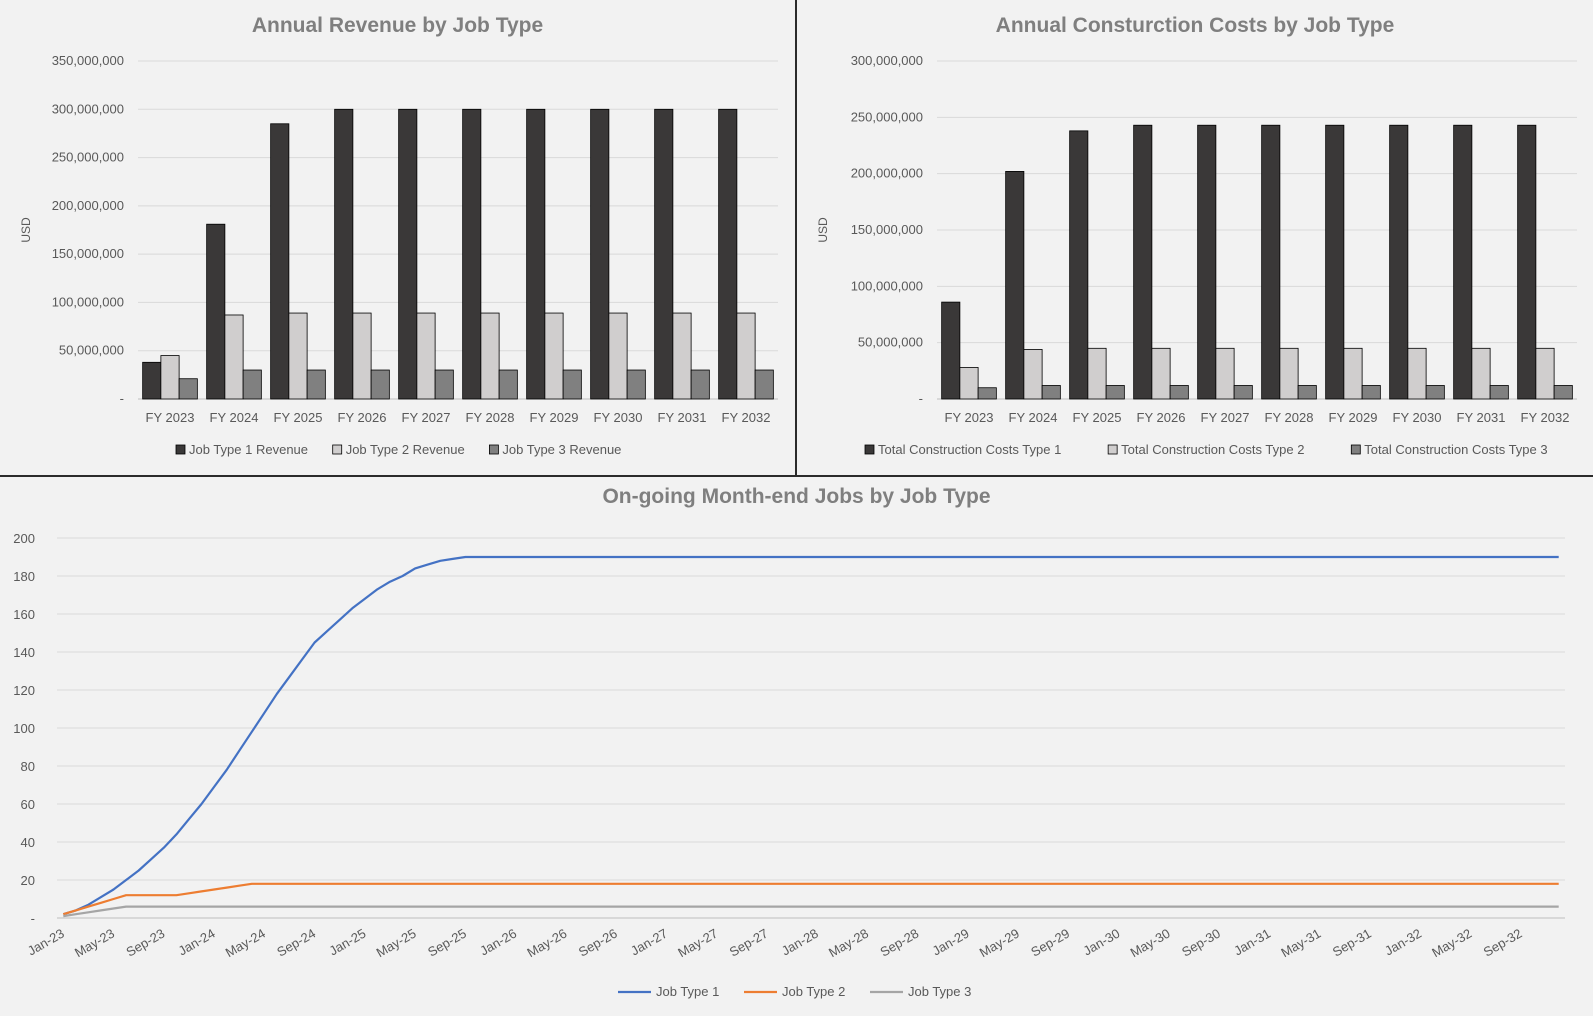  What do you see at coordinates (498, 942) in the screenshot?
I see `x-tick-label: Jan-26` at bounding box center [498, 942].